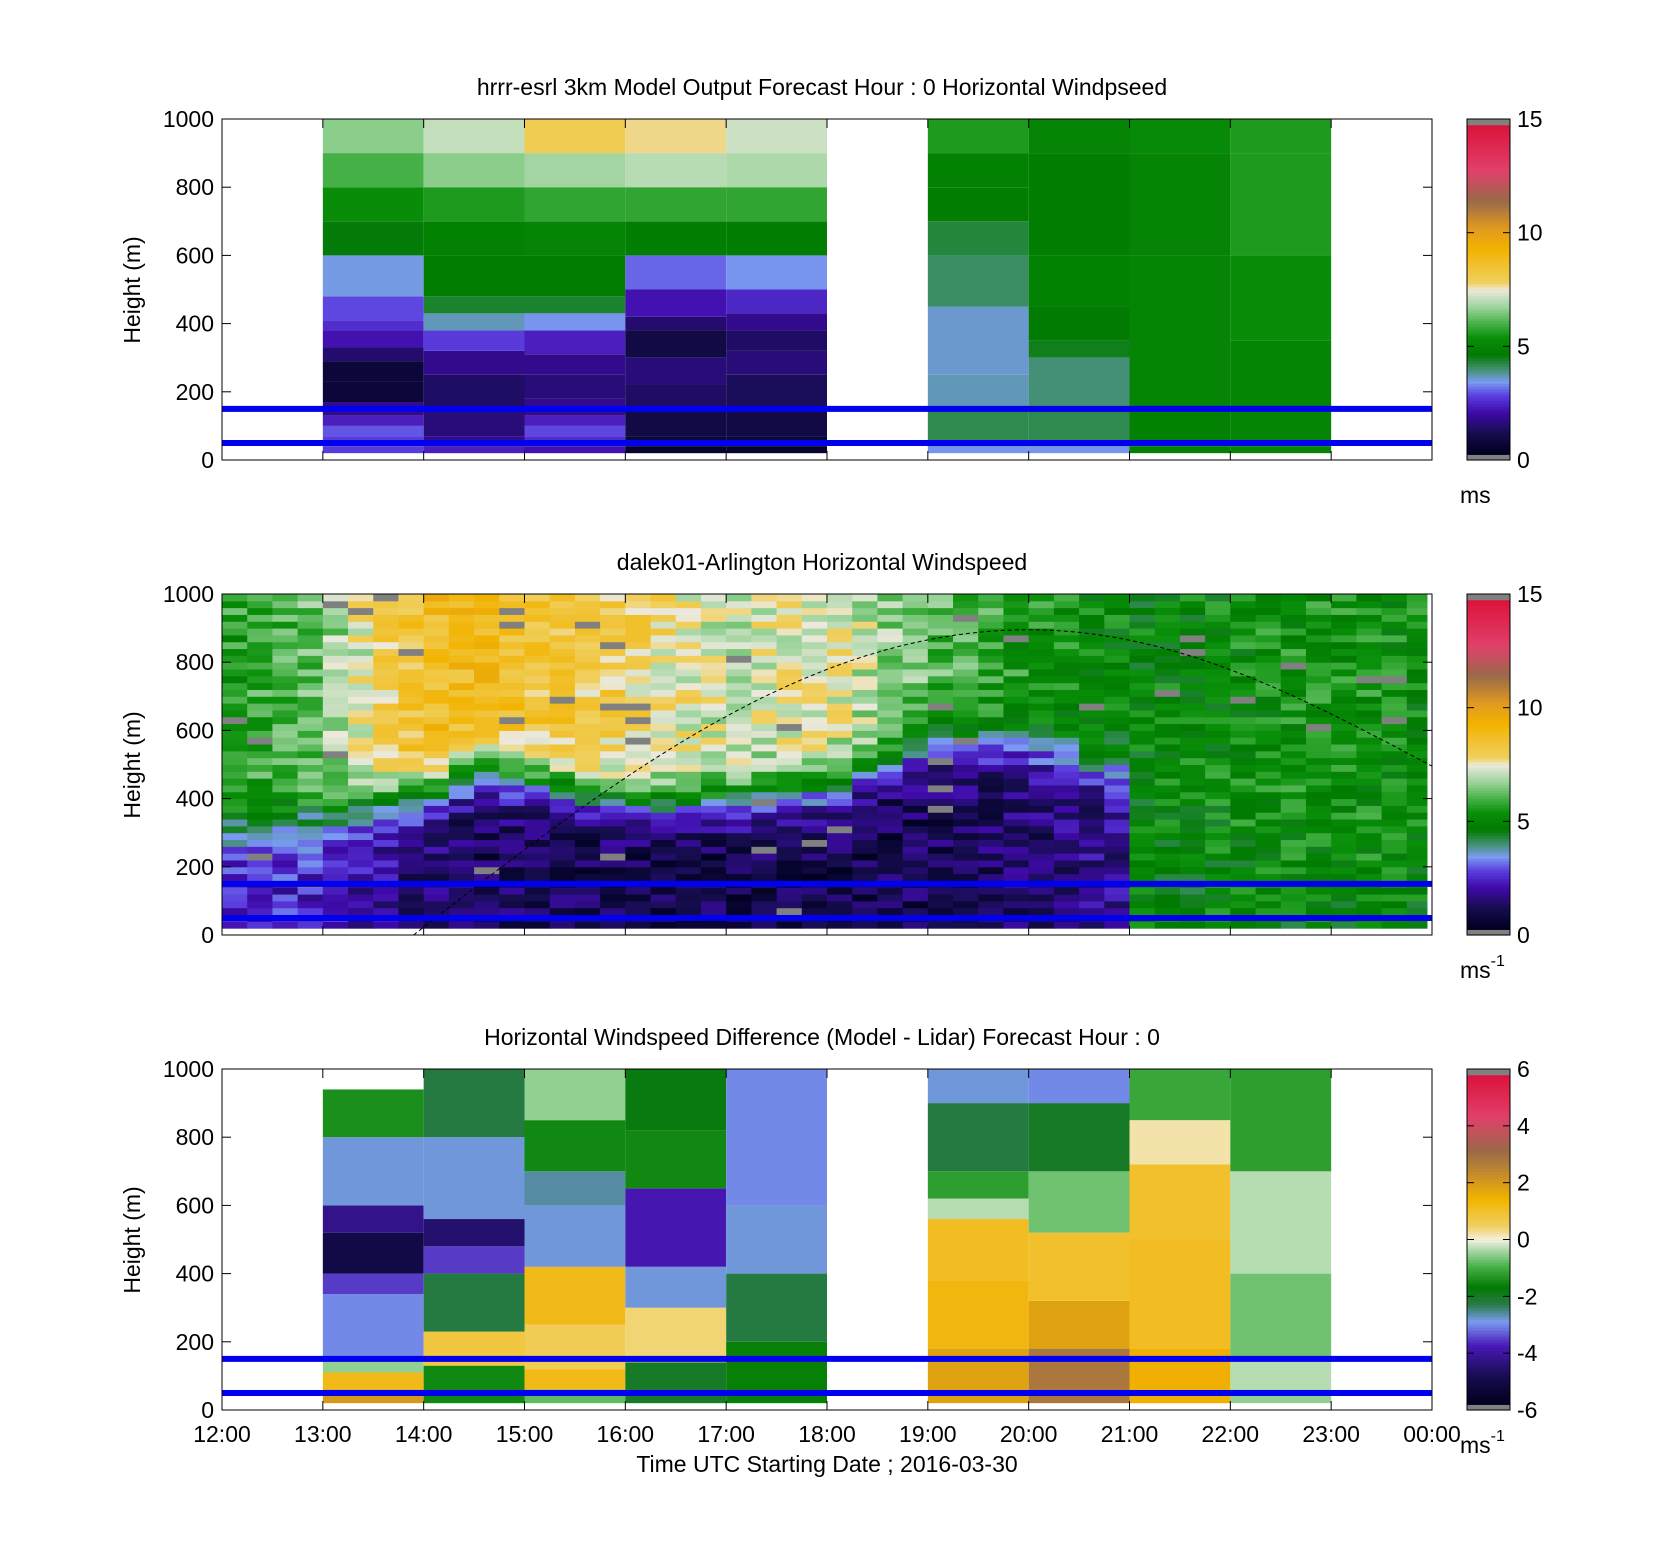 The image size is (1680, 1561). What do you see at coordinates (1527, 1353) in the screenshot?
I see `colorbar-tick-label: -4` at bounding box center [1527, 1353].